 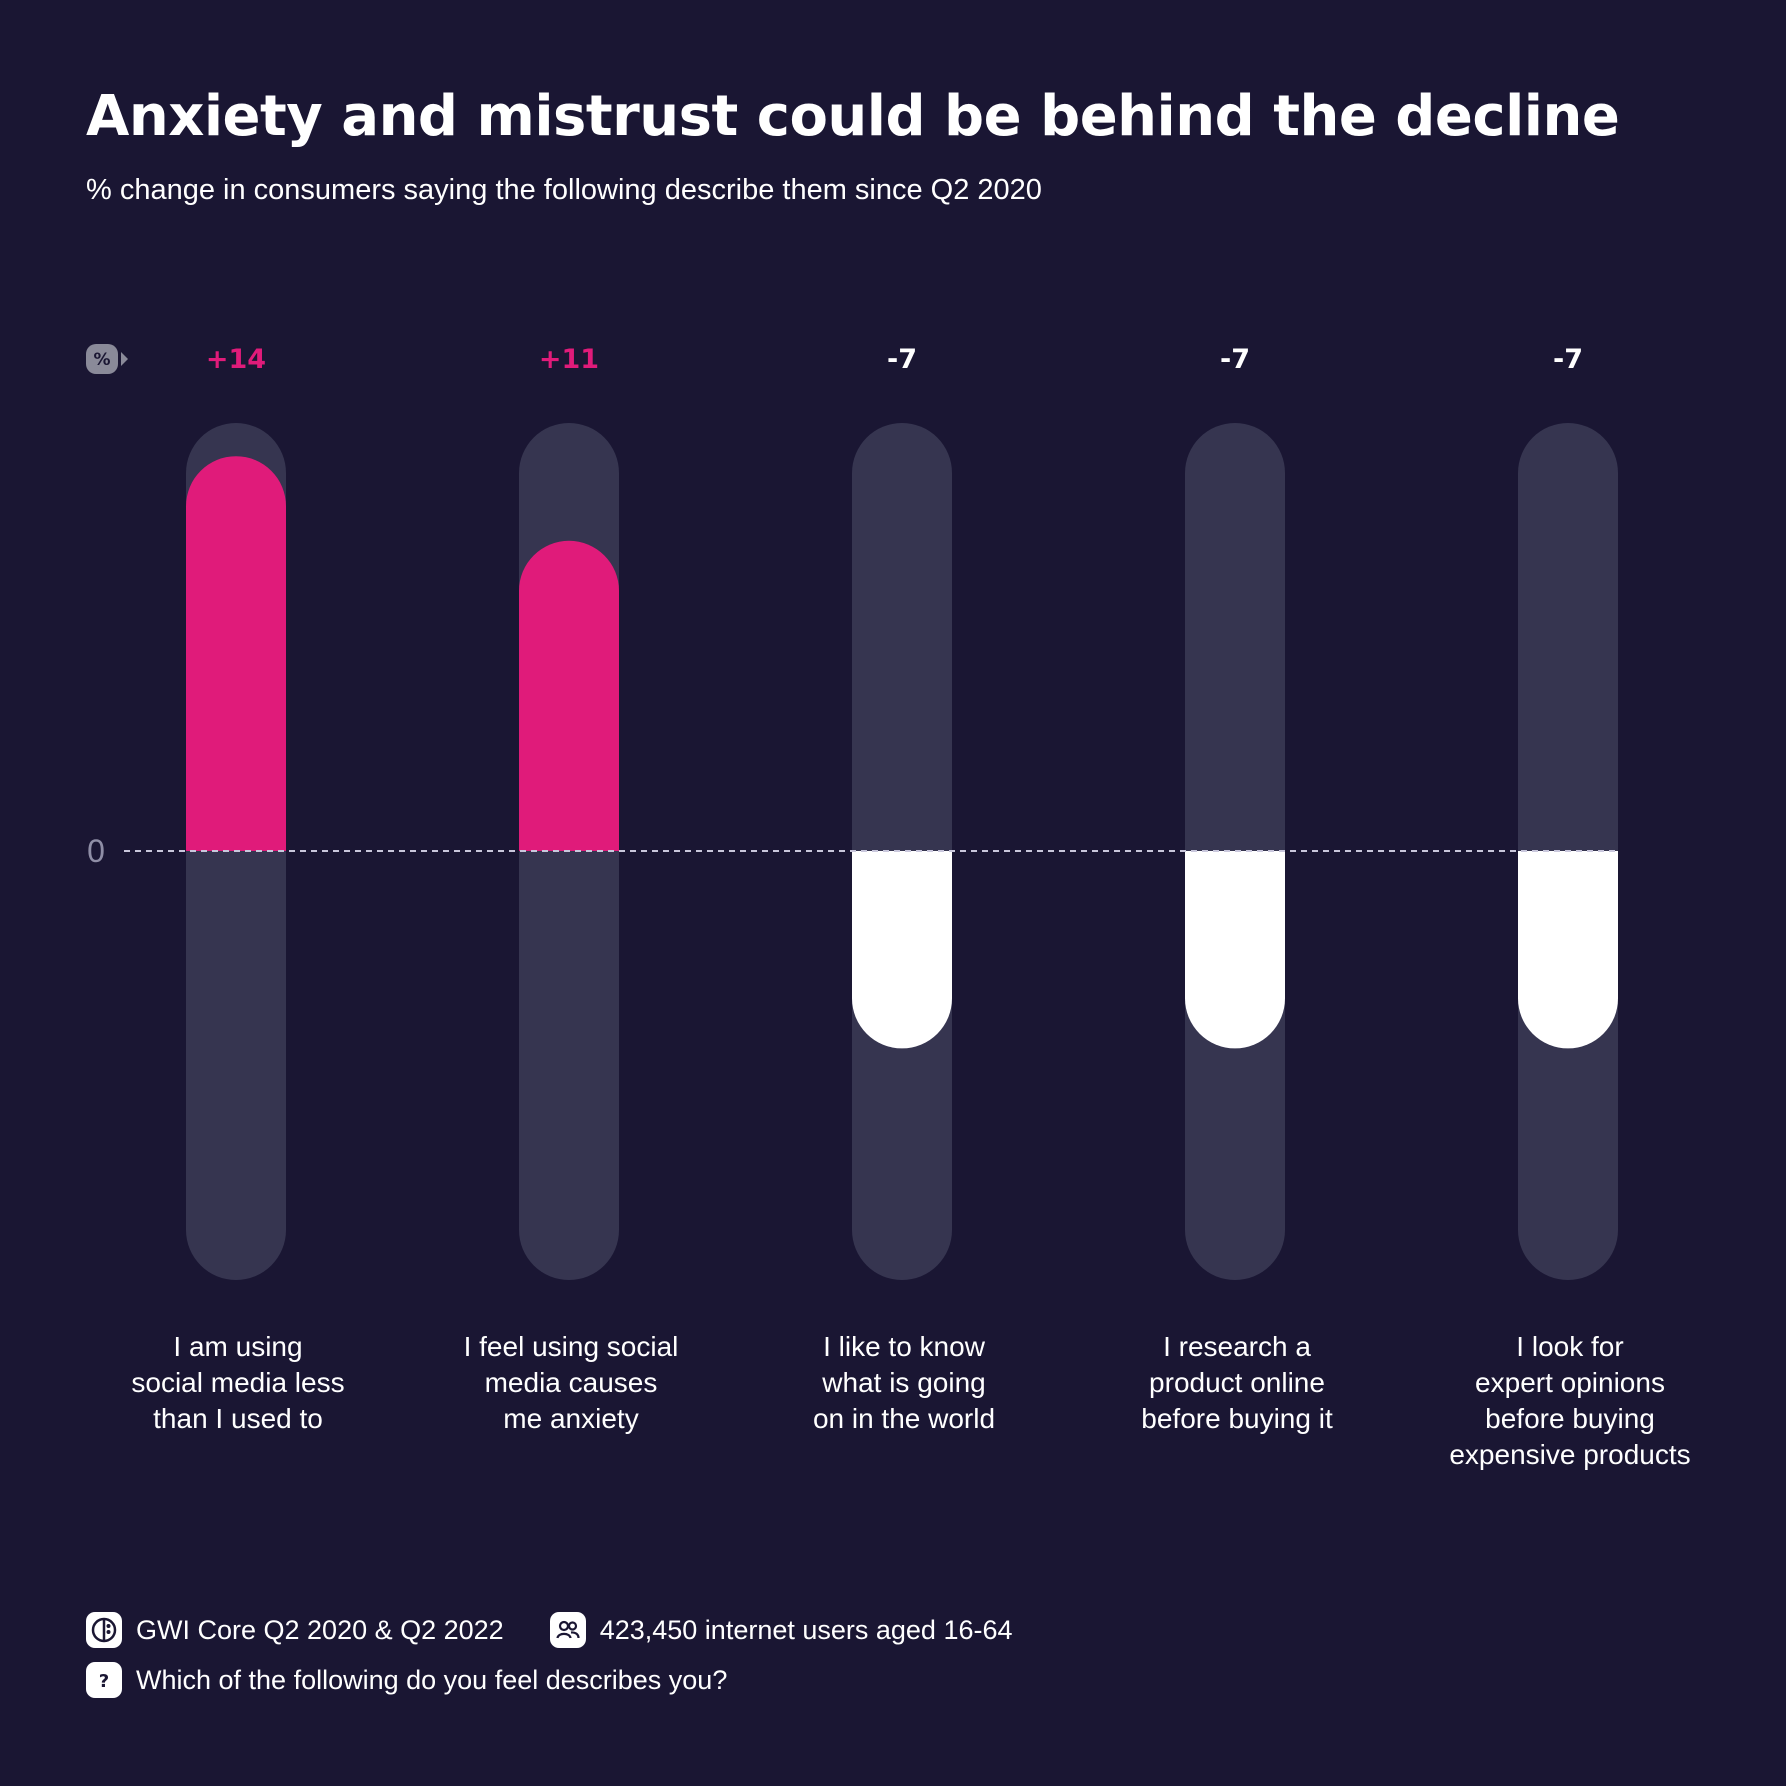 I want to click on value-label: +14, so click(x=236, y=359).